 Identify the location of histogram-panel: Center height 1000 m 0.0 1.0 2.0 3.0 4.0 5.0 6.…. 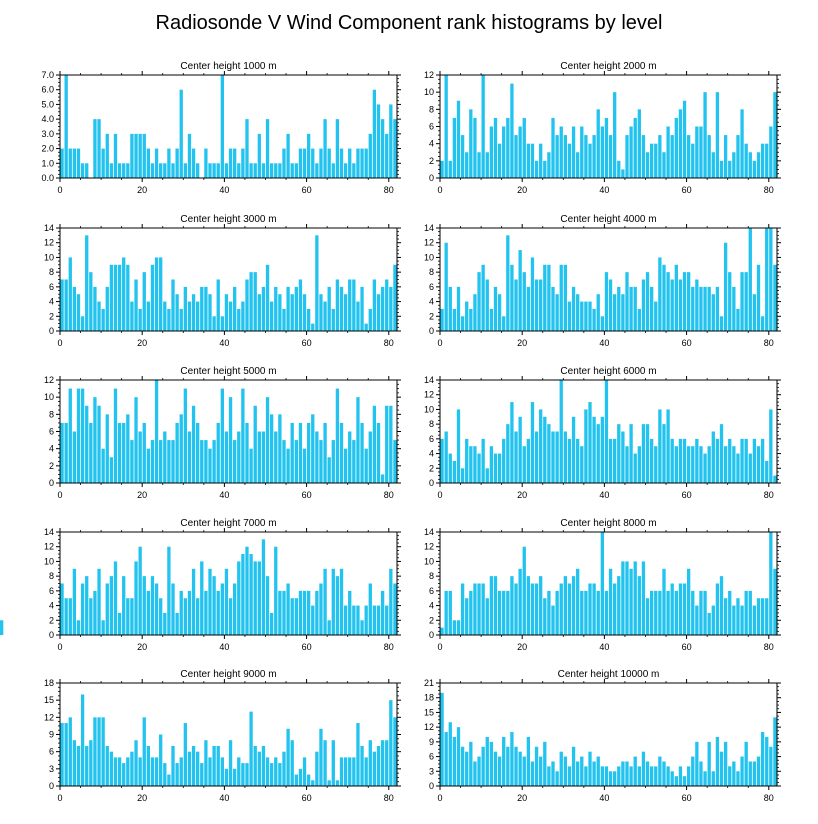
(221, 128).